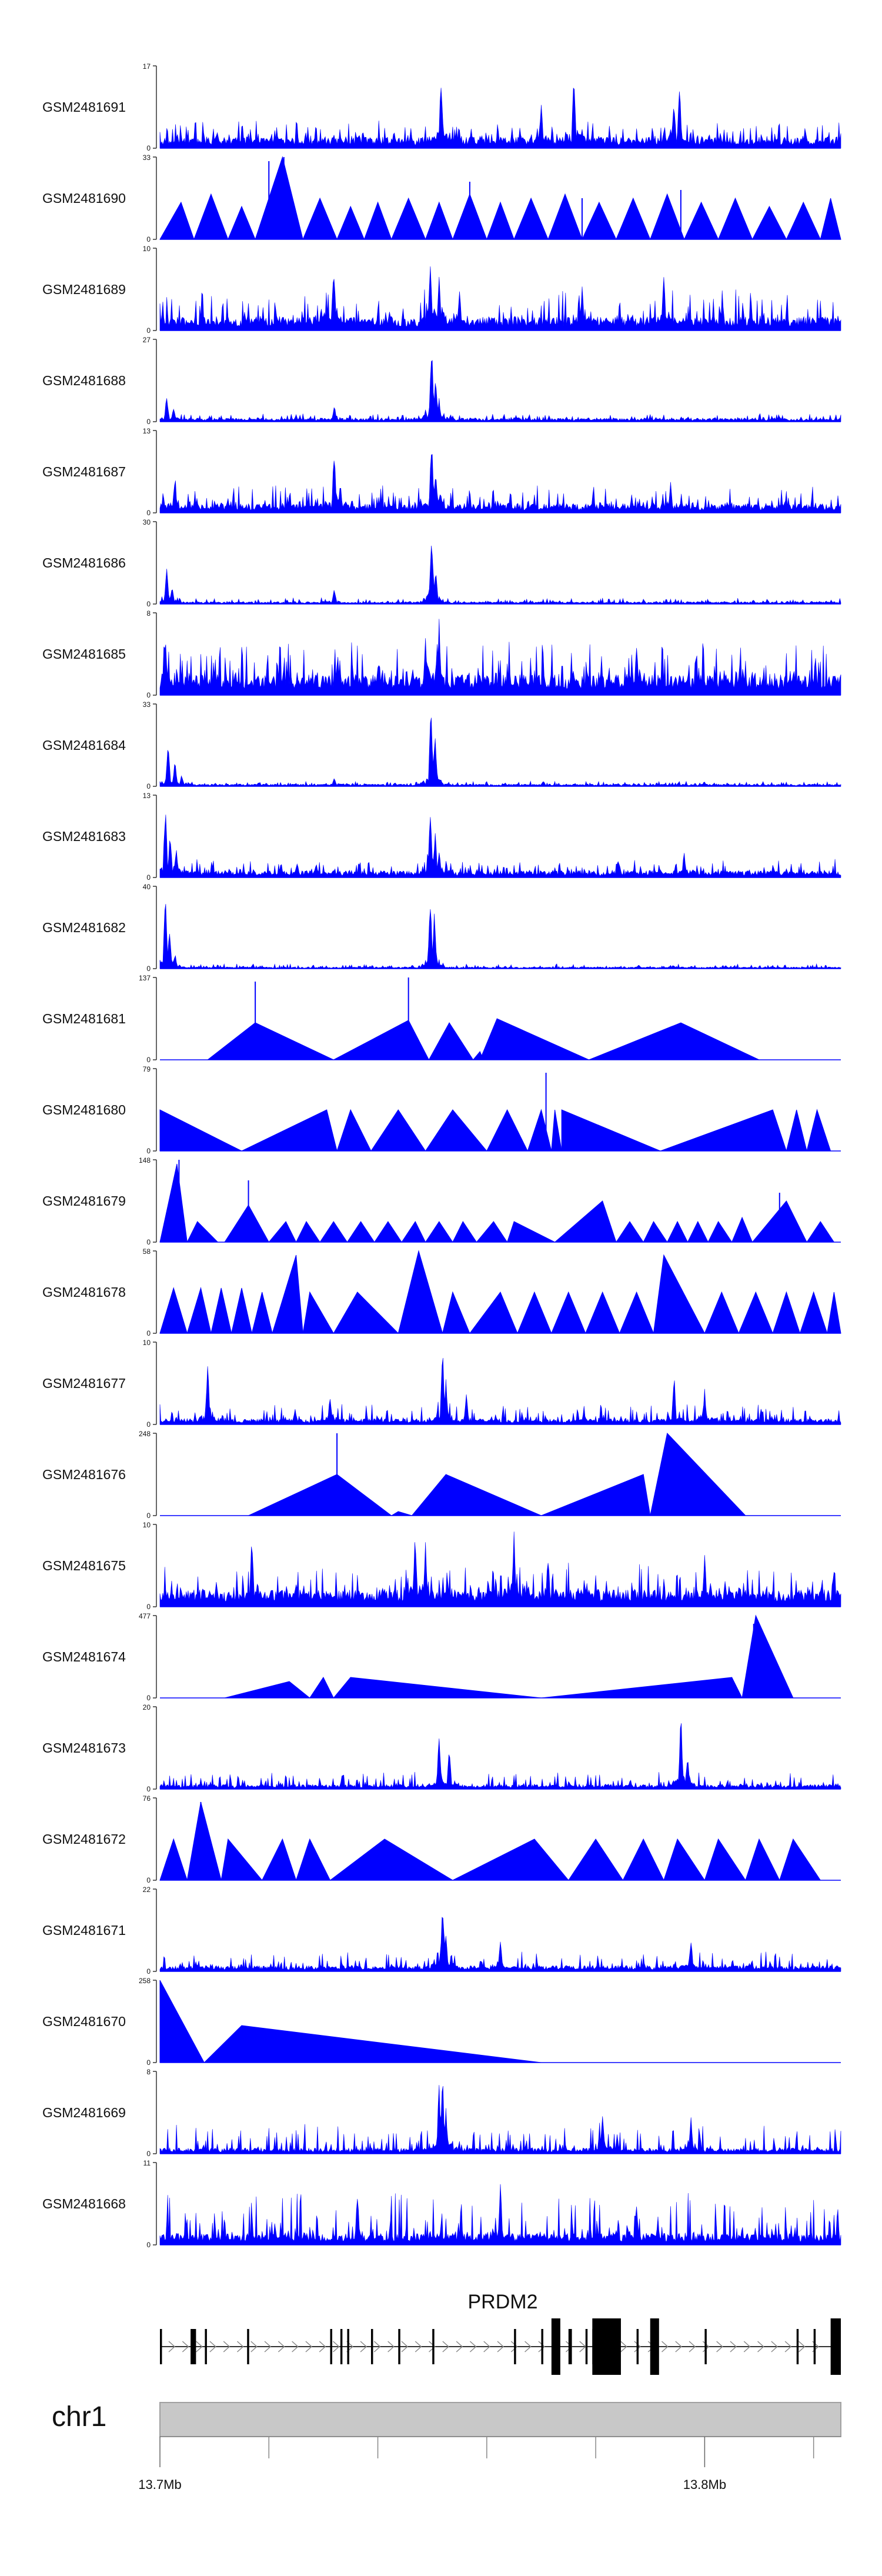  Describe the element at coordinates (500, 2333) in the screenshot. I see `gene-model-track: PRDM2` at that location.